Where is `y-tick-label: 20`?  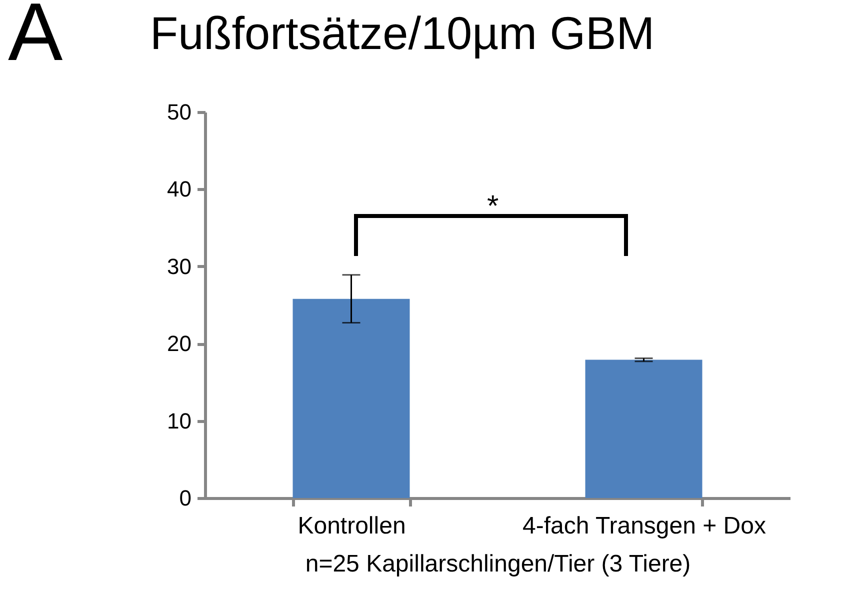
y-tick-label: 20 is located at coordinates (179, 343).